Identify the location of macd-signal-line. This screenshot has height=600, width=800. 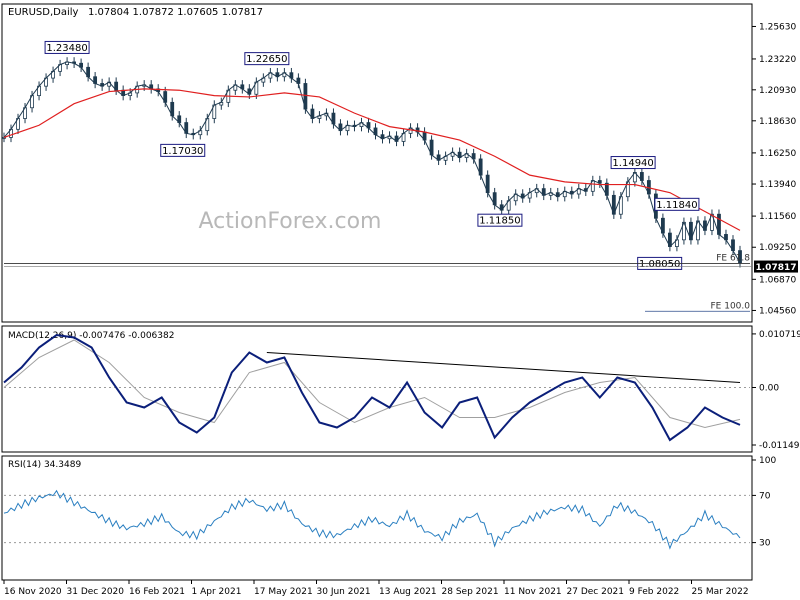
(372, 384).